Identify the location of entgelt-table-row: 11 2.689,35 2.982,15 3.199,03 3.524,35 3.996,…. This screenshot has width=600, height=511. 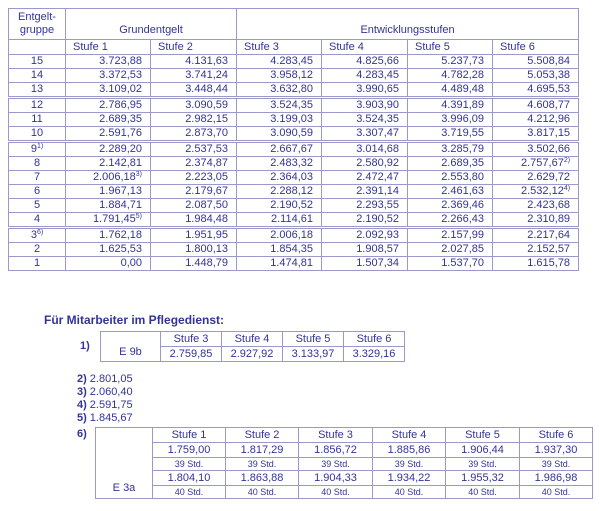
(294, 119).